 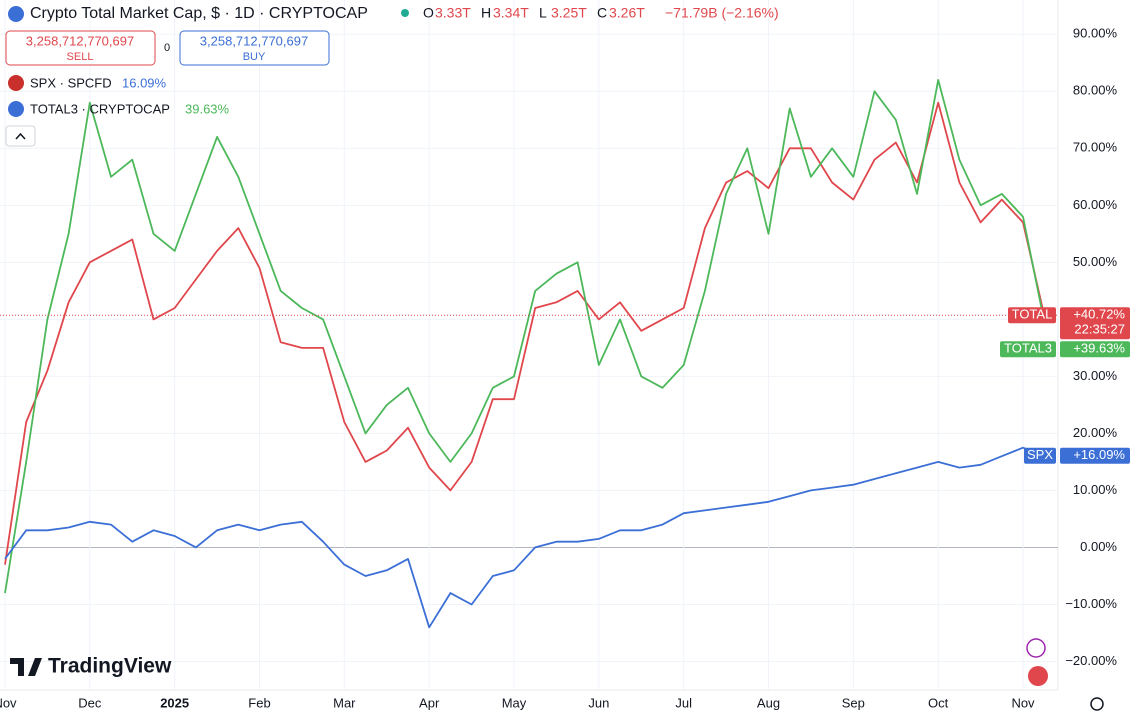 I want to click on legend-name: TOTAL3 · CRYPTOCAP, so click(x=100, y=108).